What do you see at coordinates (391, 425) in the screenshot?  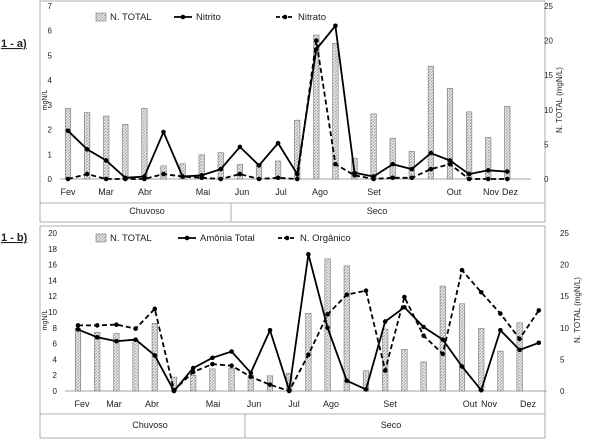 I see `season-label: Seco` at bounding box center [391, 425].